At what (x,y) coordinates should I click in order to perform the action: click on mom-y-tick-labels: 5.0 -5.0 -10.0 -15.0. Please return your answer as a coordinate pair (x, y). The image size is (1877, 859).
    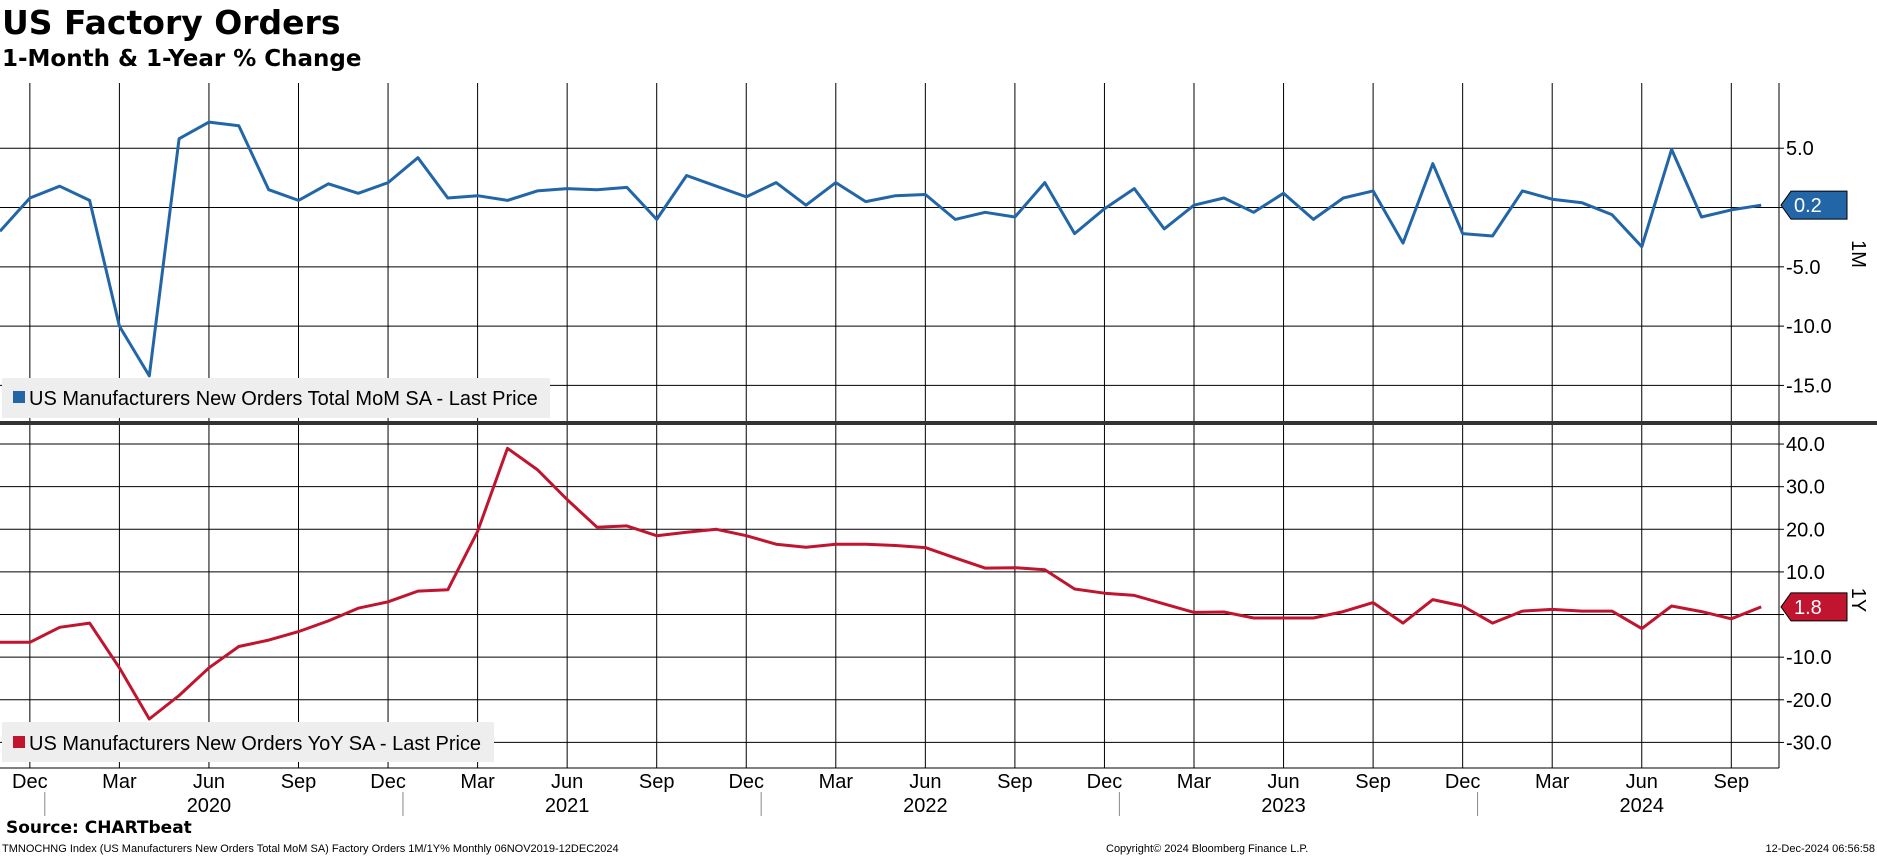
    Looking at the image, I should click on (1809, 267).